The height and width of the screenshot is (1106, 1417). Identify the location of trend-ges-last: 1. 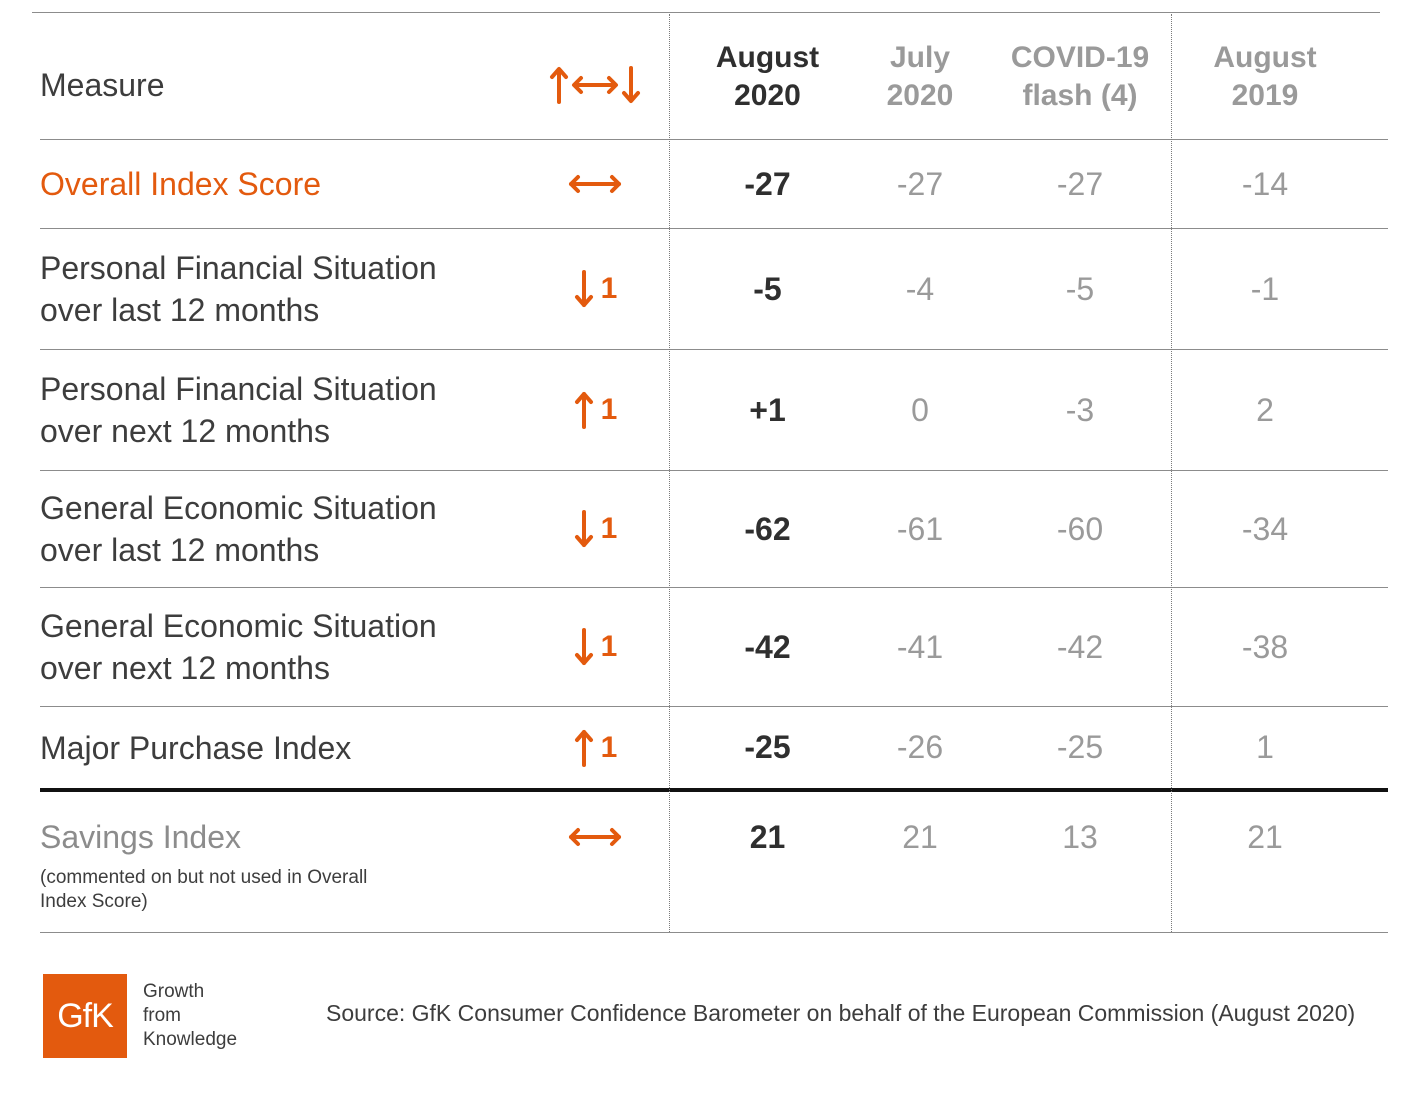
(595, 529).